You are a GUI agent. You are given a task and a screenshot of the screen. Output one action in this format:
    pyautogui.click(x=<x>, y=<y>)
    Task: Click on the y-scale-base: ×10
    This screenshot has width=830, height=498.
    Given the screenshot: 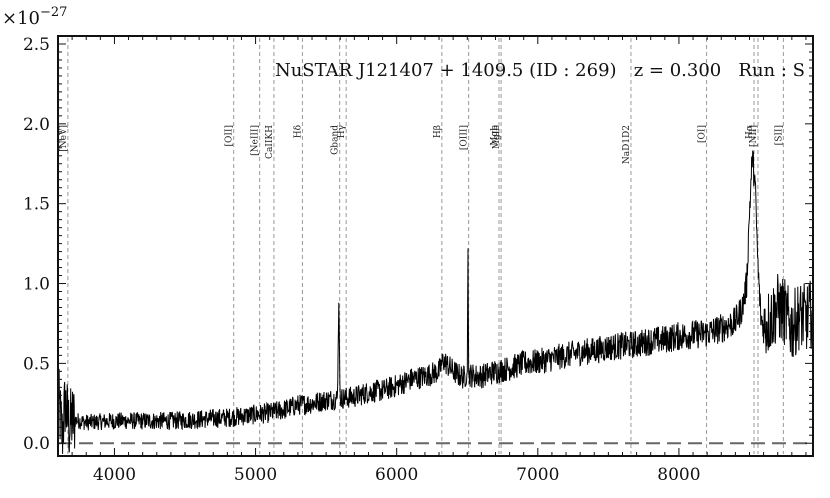 What is the action you would take?
    pyautogui.click(x=21, y=18)
    